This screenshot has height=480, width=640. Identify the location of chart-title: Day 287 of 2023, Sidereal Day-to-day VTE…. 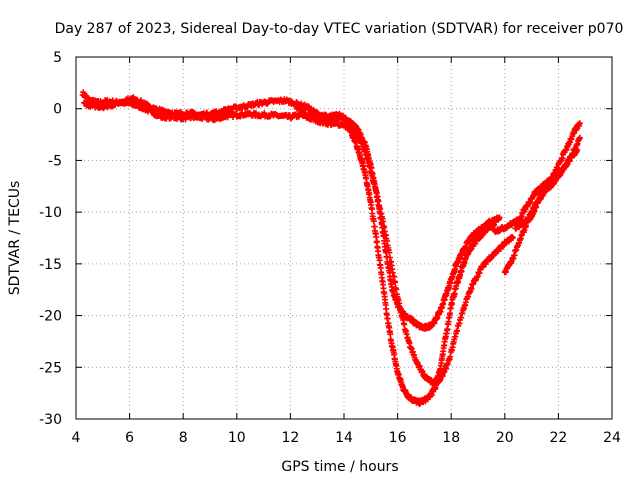
(339, 29).